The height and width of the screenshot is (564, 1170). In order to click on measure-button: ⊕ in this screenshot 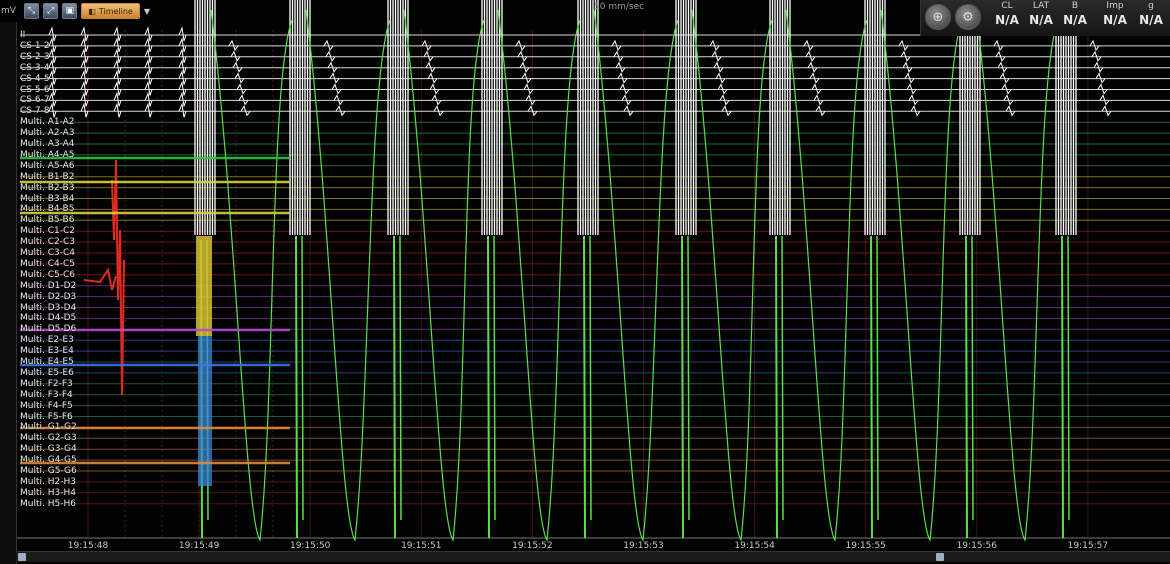, I will do `click(938, 17)`.